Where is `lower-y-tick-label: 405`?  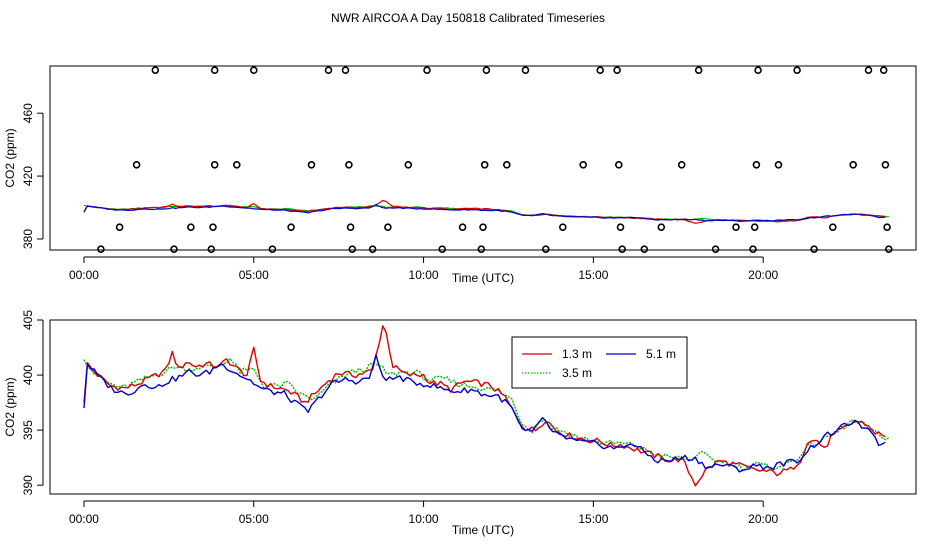
lower-y-tick-label: 405 is located at coordinates (28, 320).